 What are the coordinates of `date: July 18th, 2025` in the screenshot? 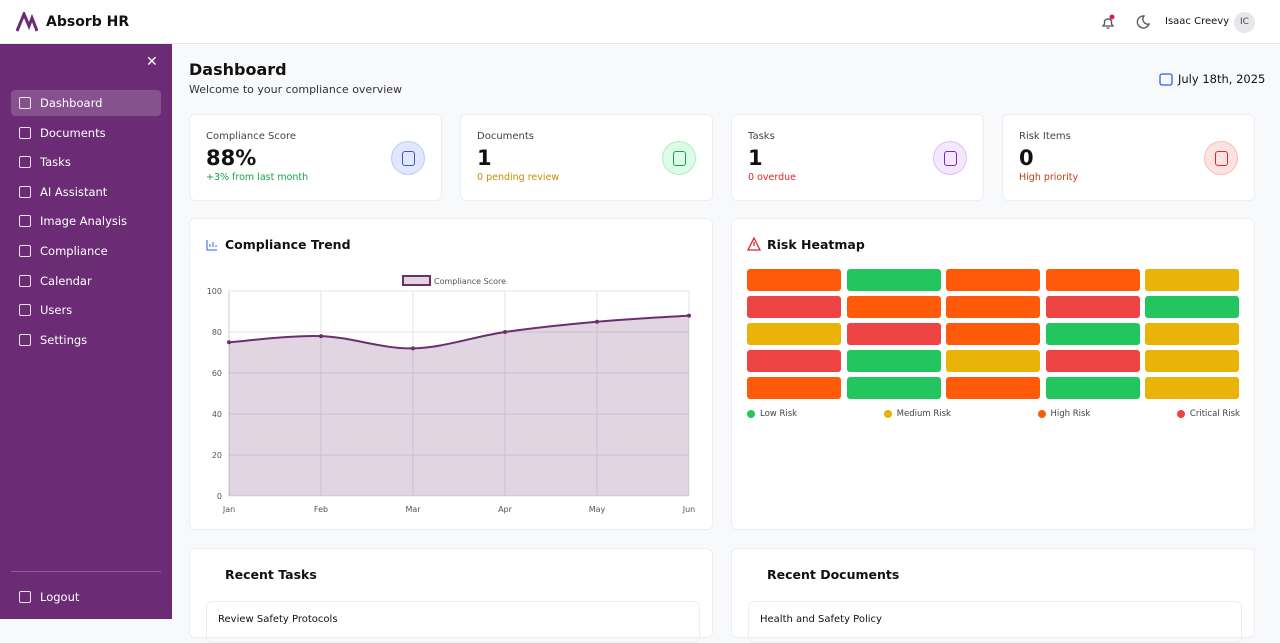 It's located at (1222, 79).